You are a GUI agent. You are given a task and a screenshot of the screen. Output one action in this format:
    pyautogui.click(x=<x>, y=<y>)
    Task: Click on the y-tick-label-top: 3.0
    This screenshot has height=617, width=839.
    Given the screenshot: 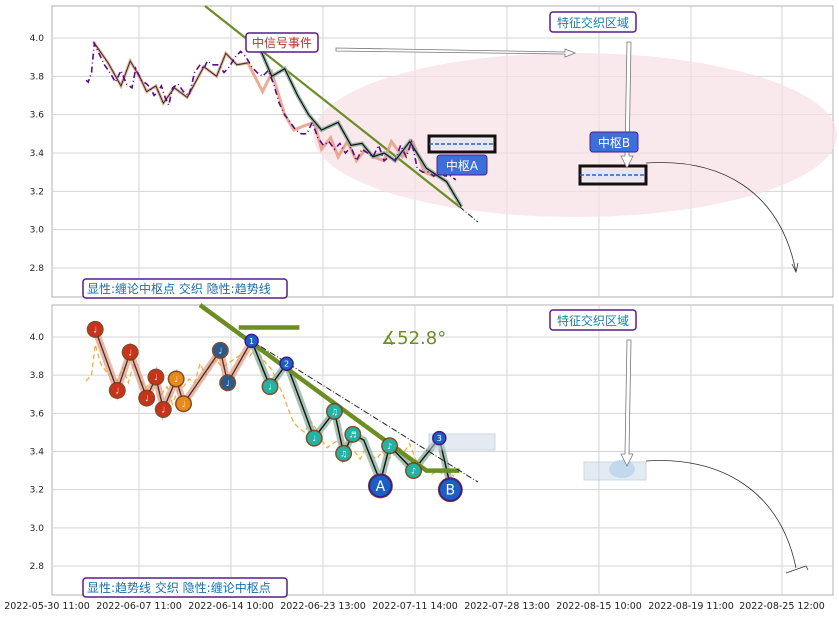 What is the action you would take?
    pyautogui.click(x=37, y=231)
    